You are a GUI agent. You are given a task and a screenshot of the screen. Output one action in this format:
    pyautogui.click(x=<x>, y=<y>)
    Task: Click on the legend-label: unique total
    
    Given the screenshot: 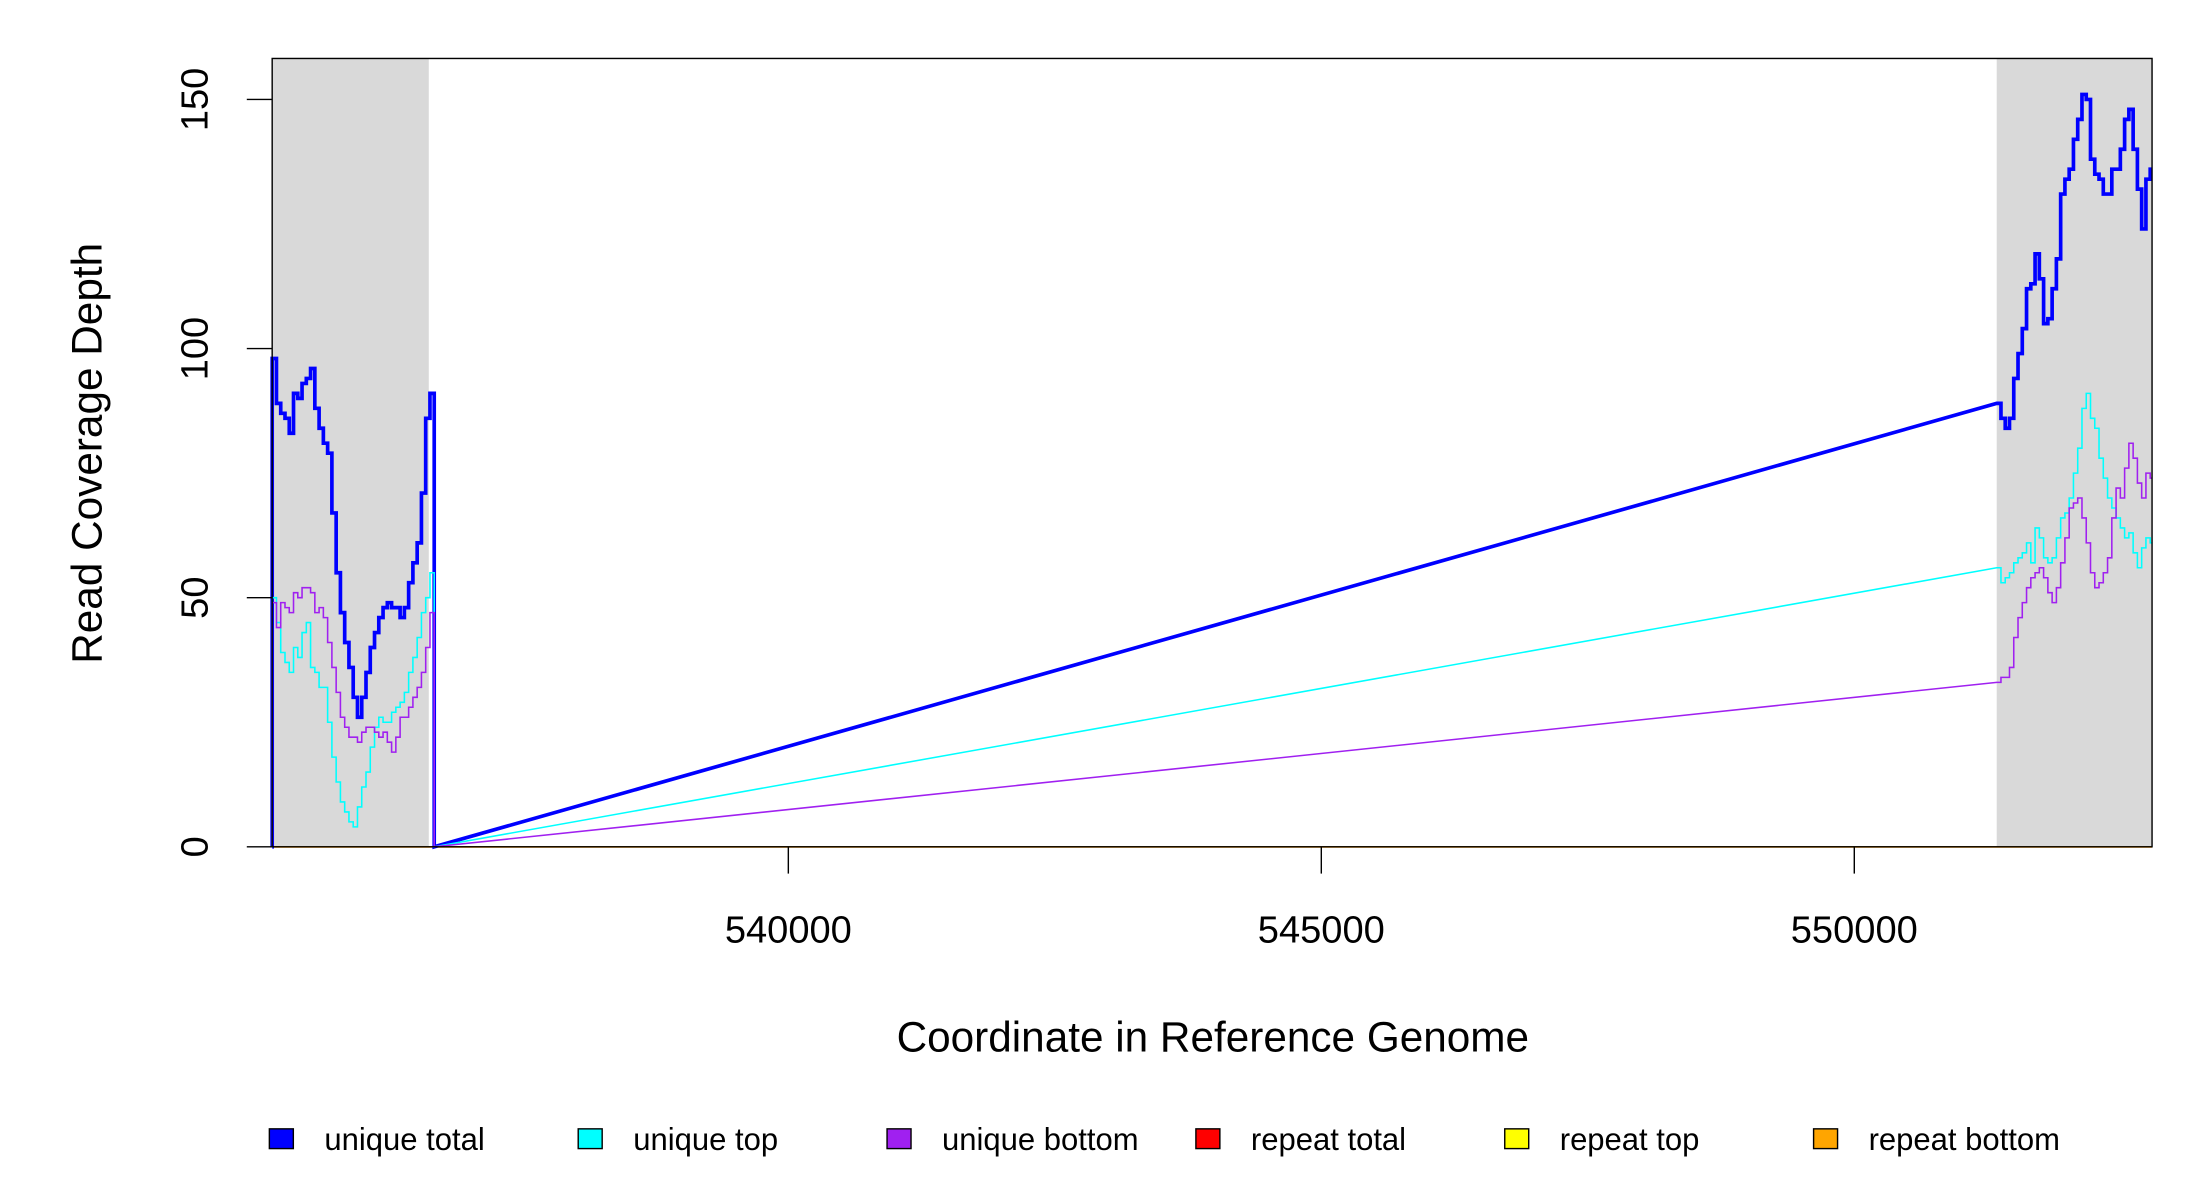 What is the action you would take?
    pyautogui.click(x=404, y=1139)
    